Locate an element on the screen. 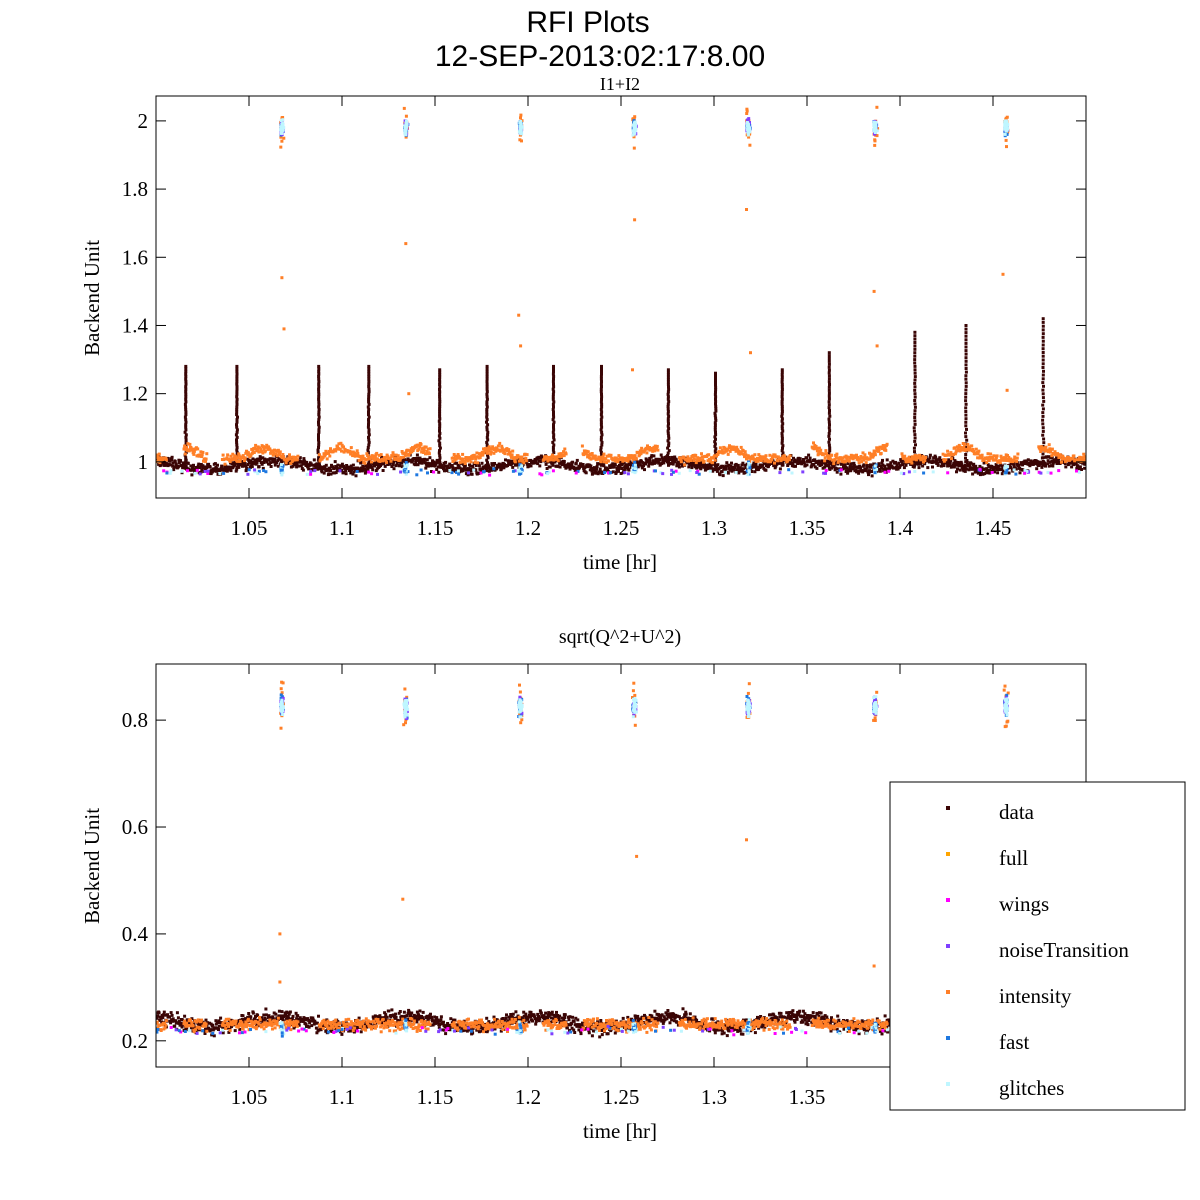 The width and height of the screenshot is (1200, 1200). fast-point is located at coordinates (459, 474).